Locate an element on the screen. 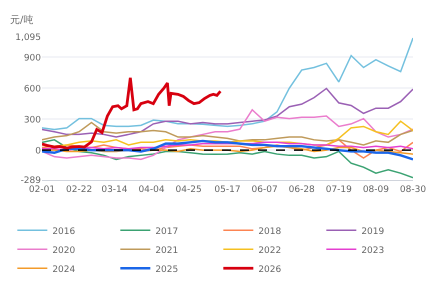 This screenshot has height=295, width=438. x-tick-label: 02-22 is located at coordinates (79, 189).